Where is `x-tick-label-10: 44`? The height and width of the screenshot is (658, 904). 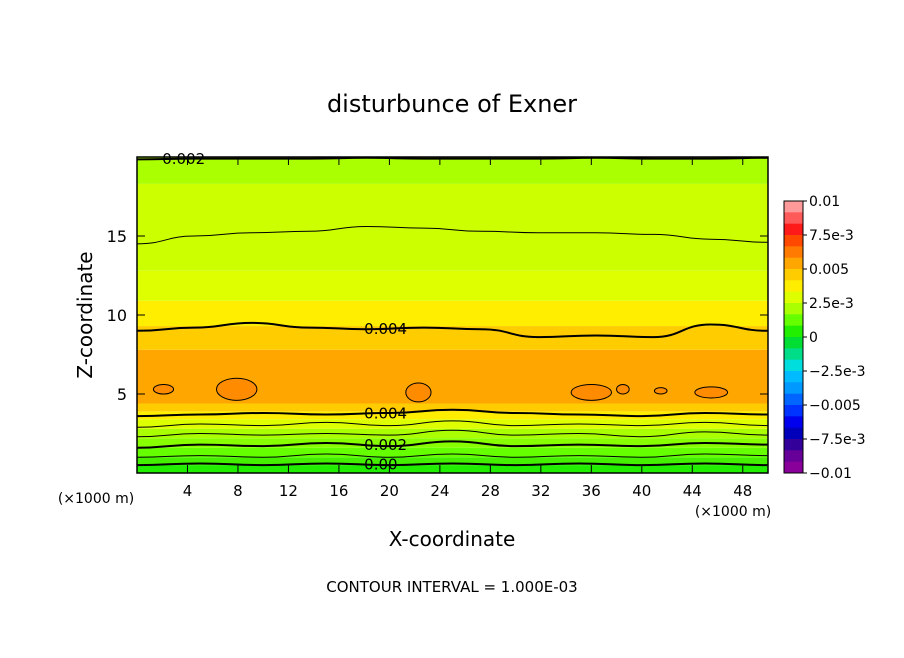
x-tick-label-10: 44 is located at coordinates (692, 491).